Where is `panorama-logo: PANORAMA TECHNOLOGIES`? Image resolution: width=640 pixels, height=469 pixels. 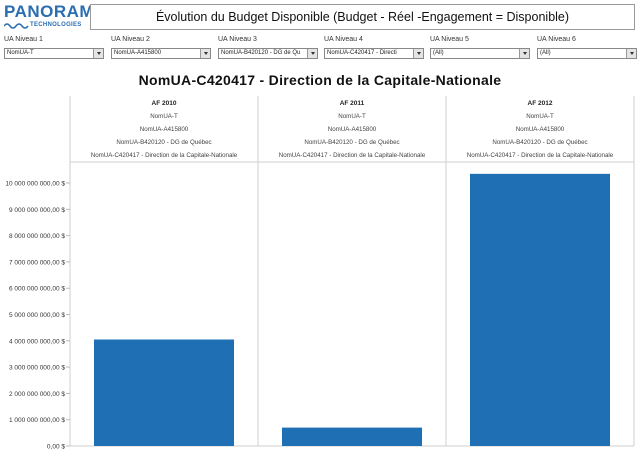 panorama-logo: PANORAMA TECHNOLOGIES is located at coordinates (55, 18).